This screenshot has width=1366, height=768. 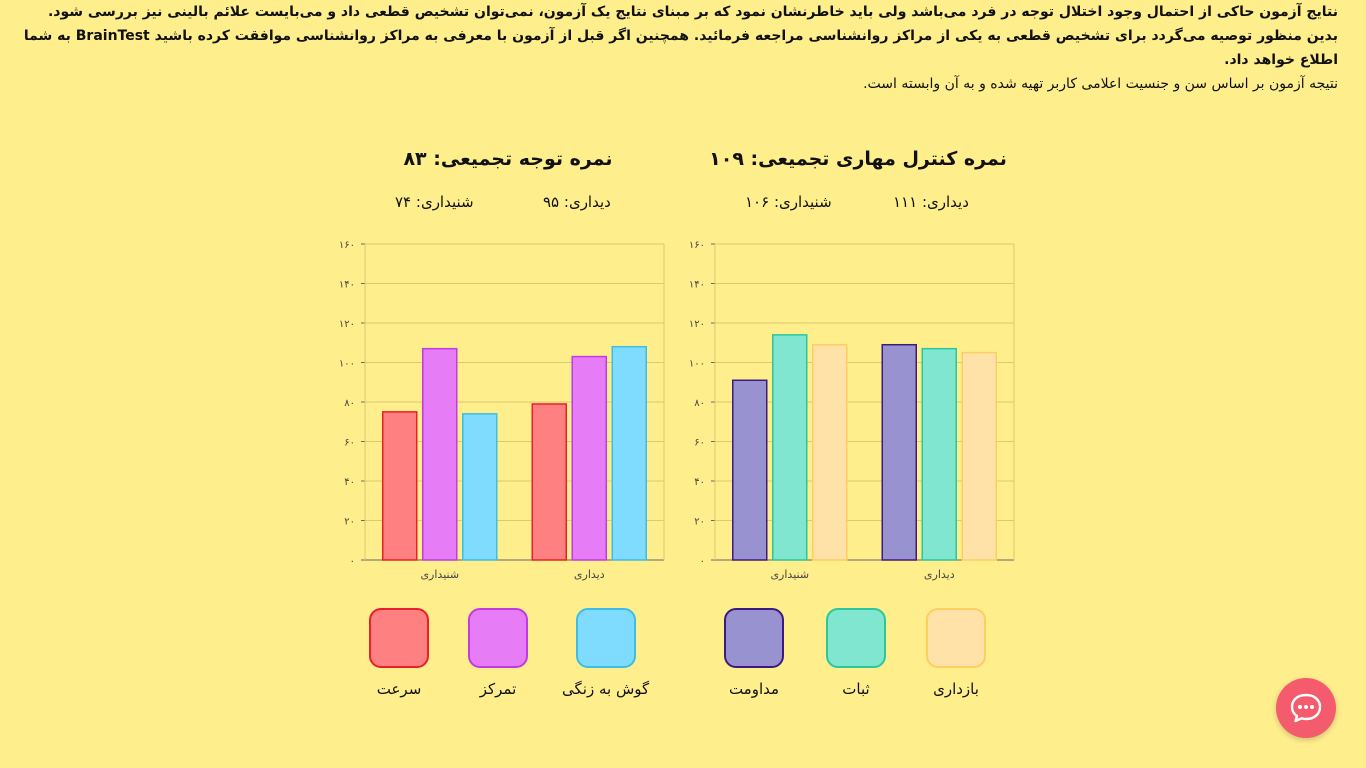 I want to click on legend-label-stability: ثبات, so click(x=855, y=689).